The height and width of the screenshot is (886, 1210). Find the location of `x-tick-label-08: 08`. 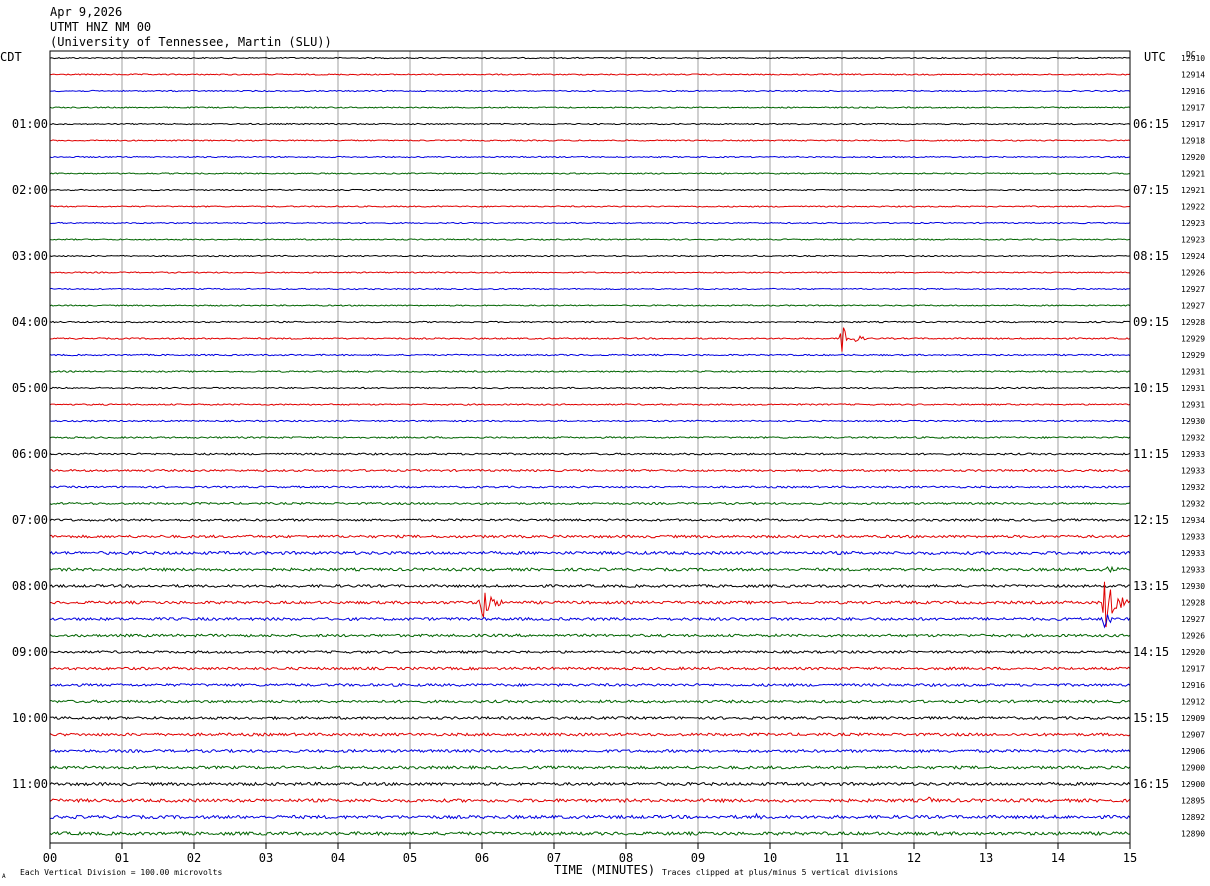

x-tick-label-08: 08 is located at coordinates (626, 858).